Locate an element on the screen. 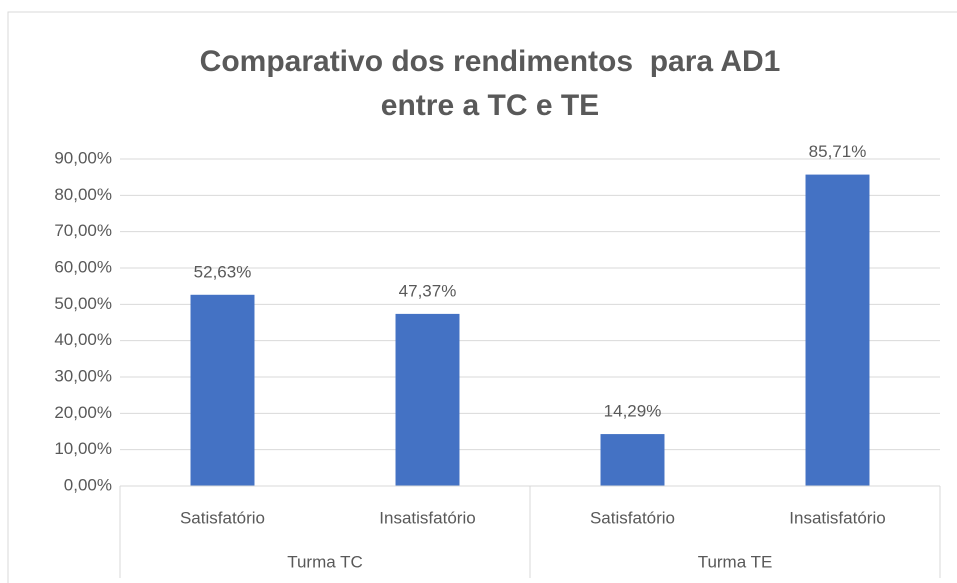  value-label: 14,29% is located at coordinates (633, 411).